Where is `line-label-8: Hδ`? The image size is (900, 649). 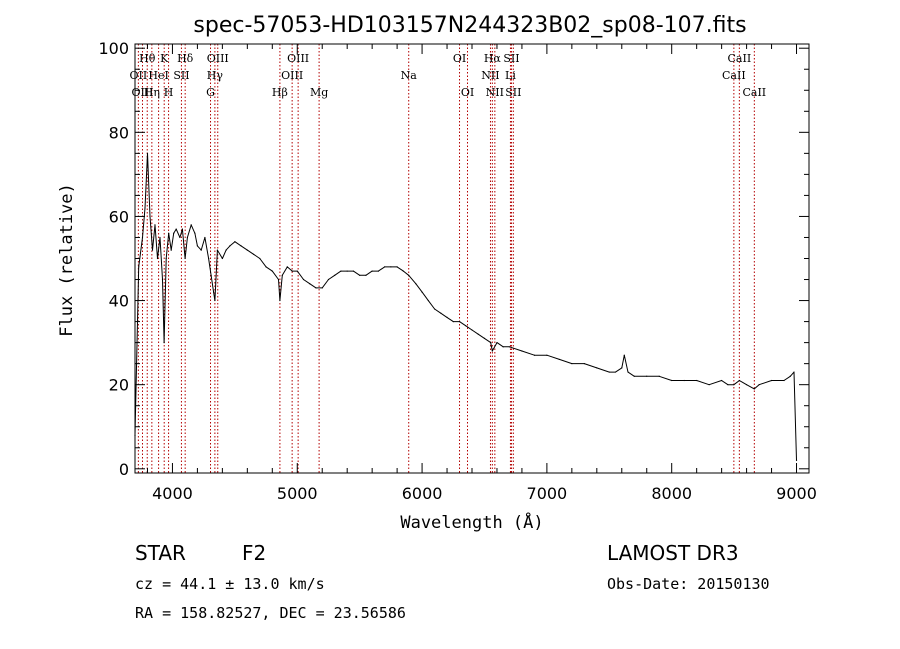
line-label-8: Hδ is located at coordinates (185, 58).